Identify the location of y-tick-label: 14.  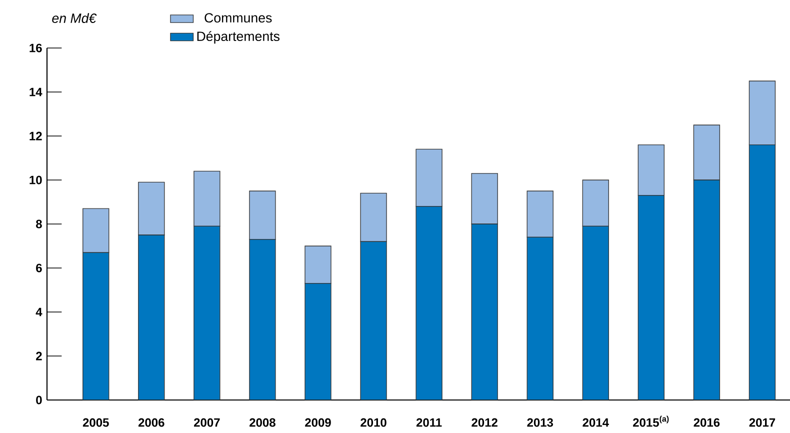
(36, 92).